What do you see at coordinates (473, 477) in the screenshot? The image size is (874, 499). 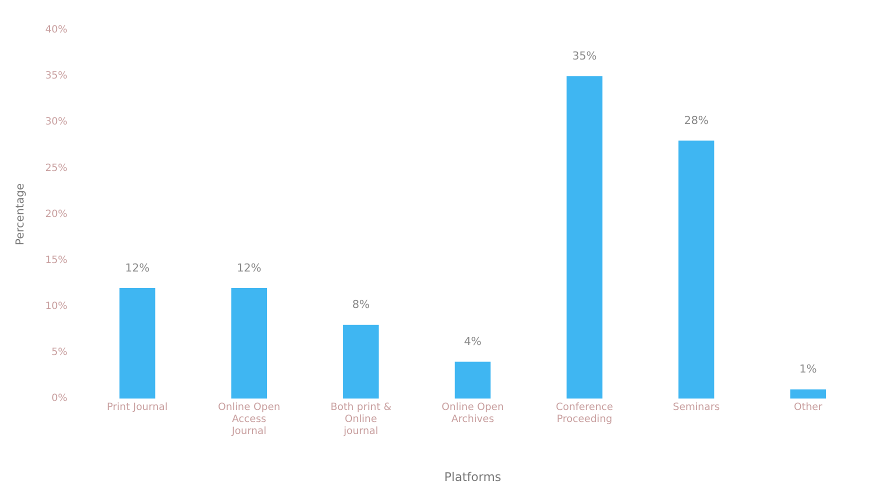 I see `x-axis-title: Platforms` at bounding box center [473, 477].